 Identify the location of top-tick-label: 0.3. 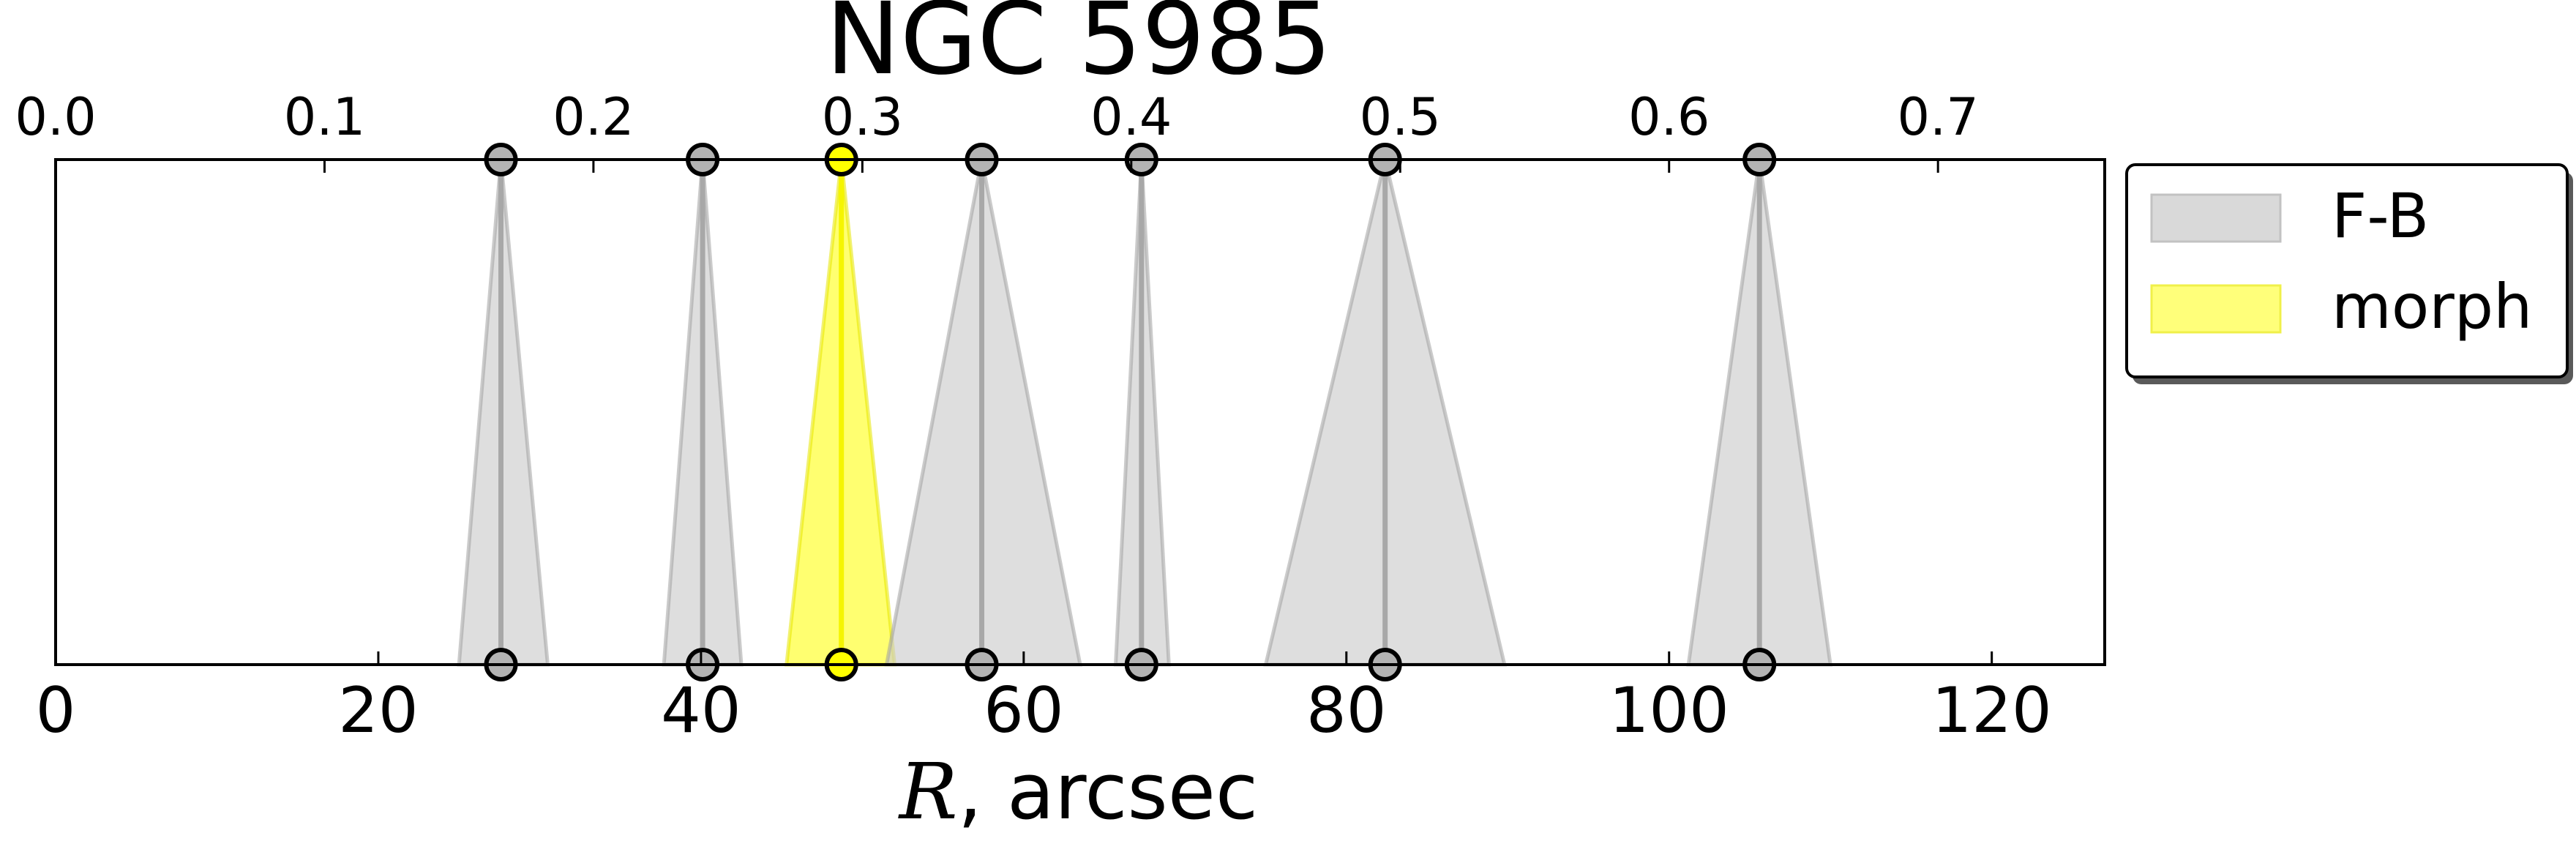
(862, 117).